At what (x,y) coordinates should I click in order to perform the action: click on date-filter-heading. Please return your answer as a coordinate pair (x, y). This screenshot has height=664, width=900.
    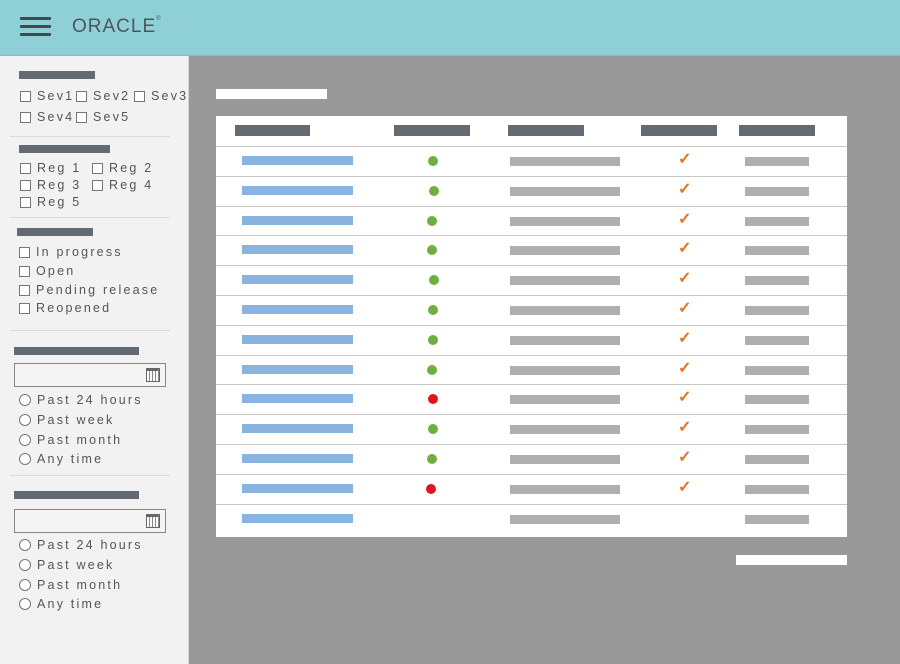
    Looking at the image, I should click on (76, 351).